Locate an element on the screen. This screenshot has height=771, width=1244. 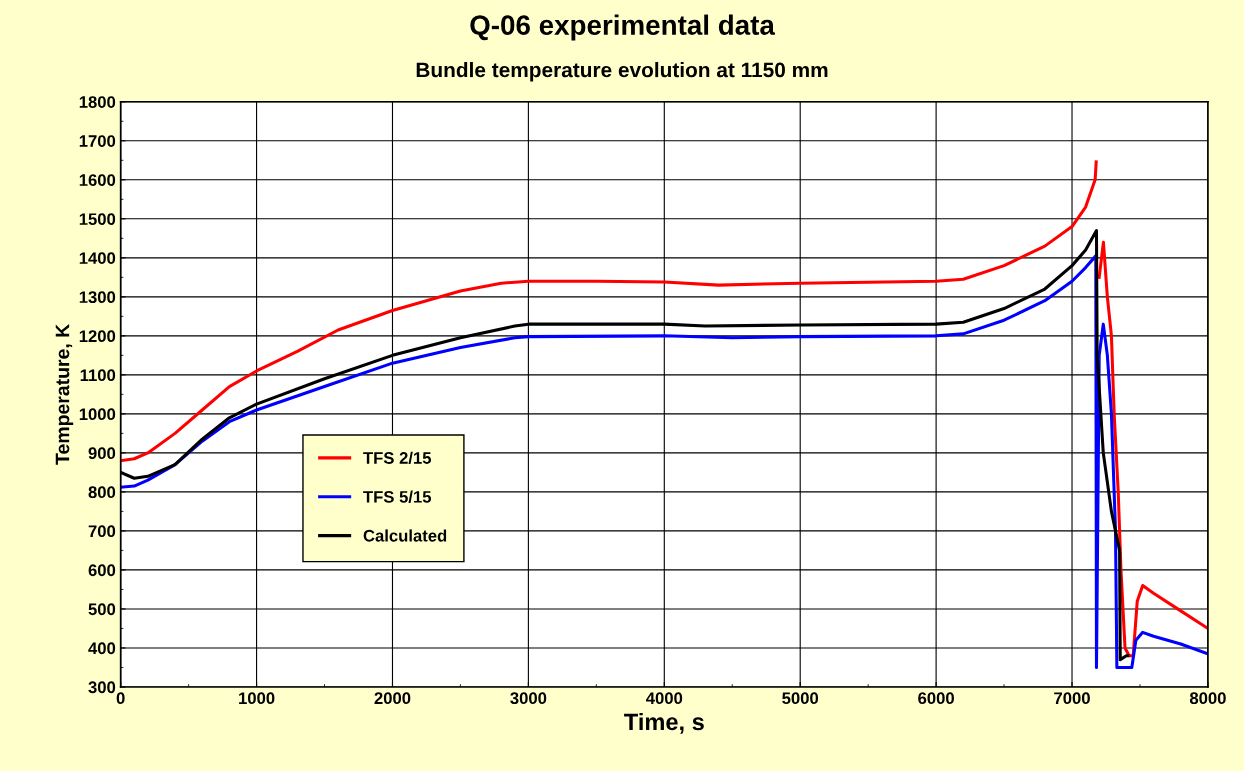
x-tick-label: 1000 is located at coordinates (257, 698).